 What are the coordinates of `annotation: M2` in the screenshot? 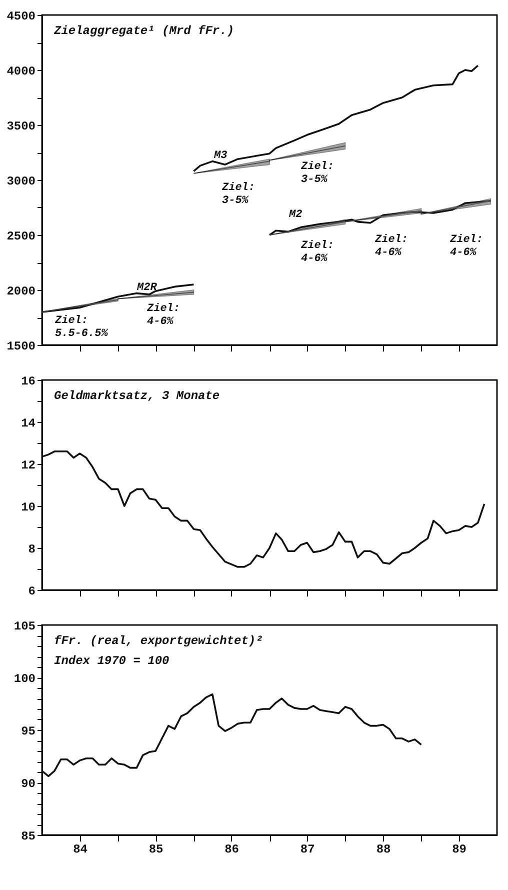 It's located at (295, 215).